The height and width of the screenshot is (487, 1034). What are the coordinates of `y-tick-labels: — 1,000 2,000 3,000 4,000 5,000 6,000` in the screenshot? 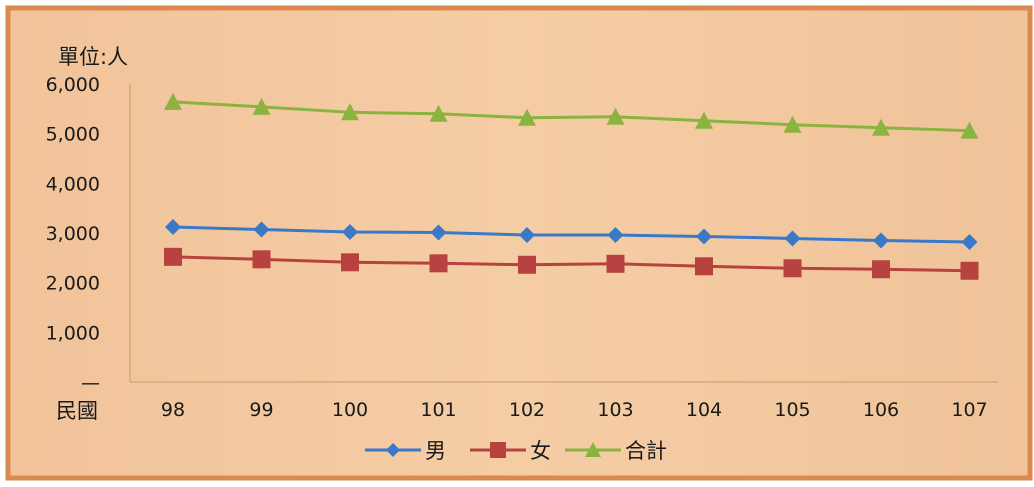 It's located at (73, 234).